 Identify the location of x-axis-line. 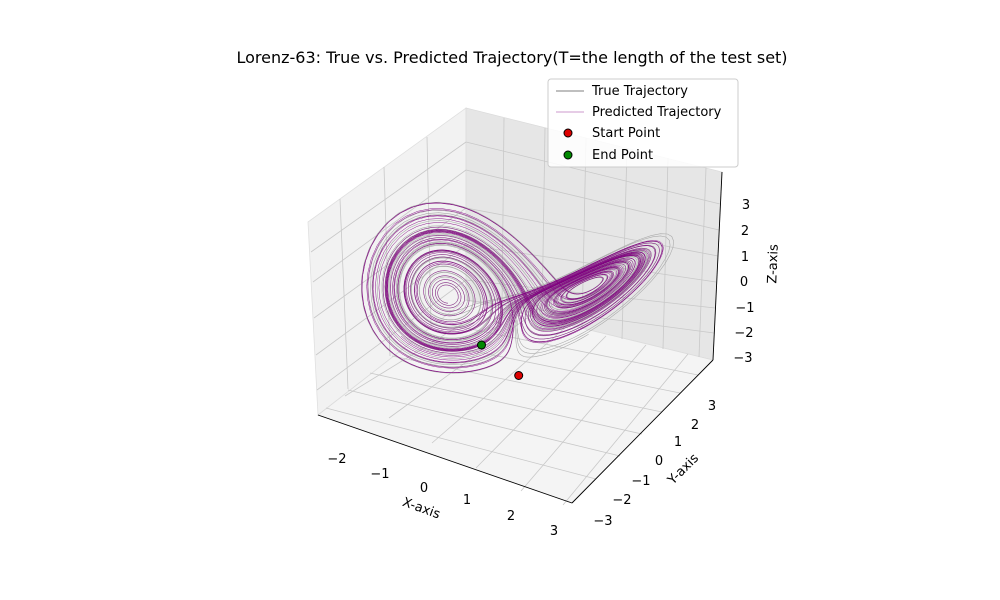
(445, 459).